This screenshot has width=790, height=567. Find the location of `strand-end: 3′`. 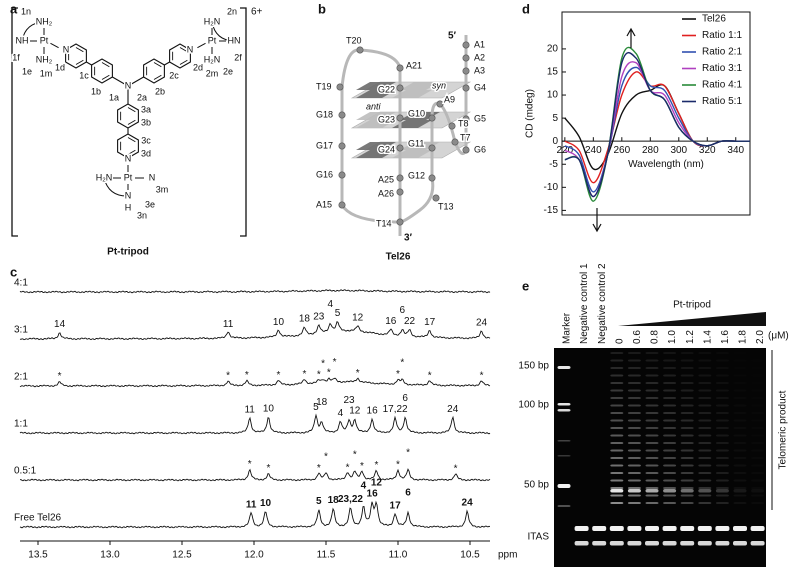

strand-end: 3′ is located at coordinates (408, 238).